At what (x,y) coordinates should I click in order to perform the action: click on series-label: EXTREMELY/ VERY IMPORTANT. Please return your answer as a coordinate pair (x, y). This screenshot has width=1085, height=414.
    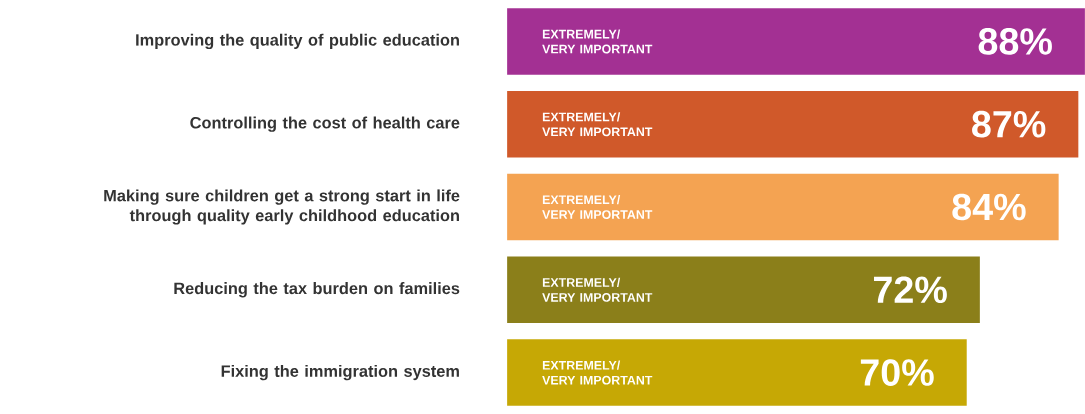
    Looking at the image, I should click on (597, 41).